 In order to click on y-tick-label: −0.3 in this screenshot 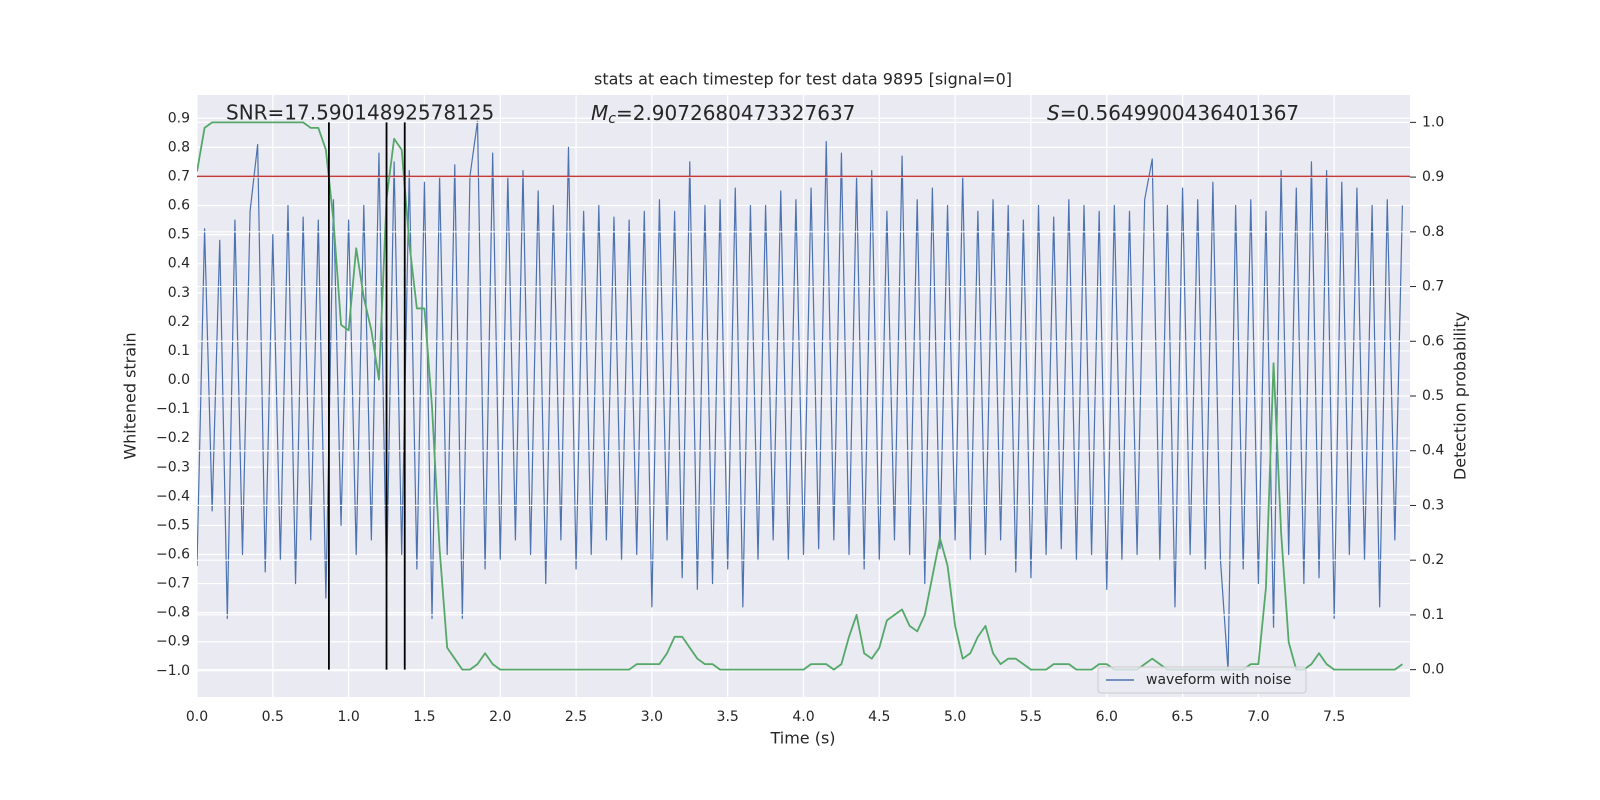, I will do `click(173, 467)`.